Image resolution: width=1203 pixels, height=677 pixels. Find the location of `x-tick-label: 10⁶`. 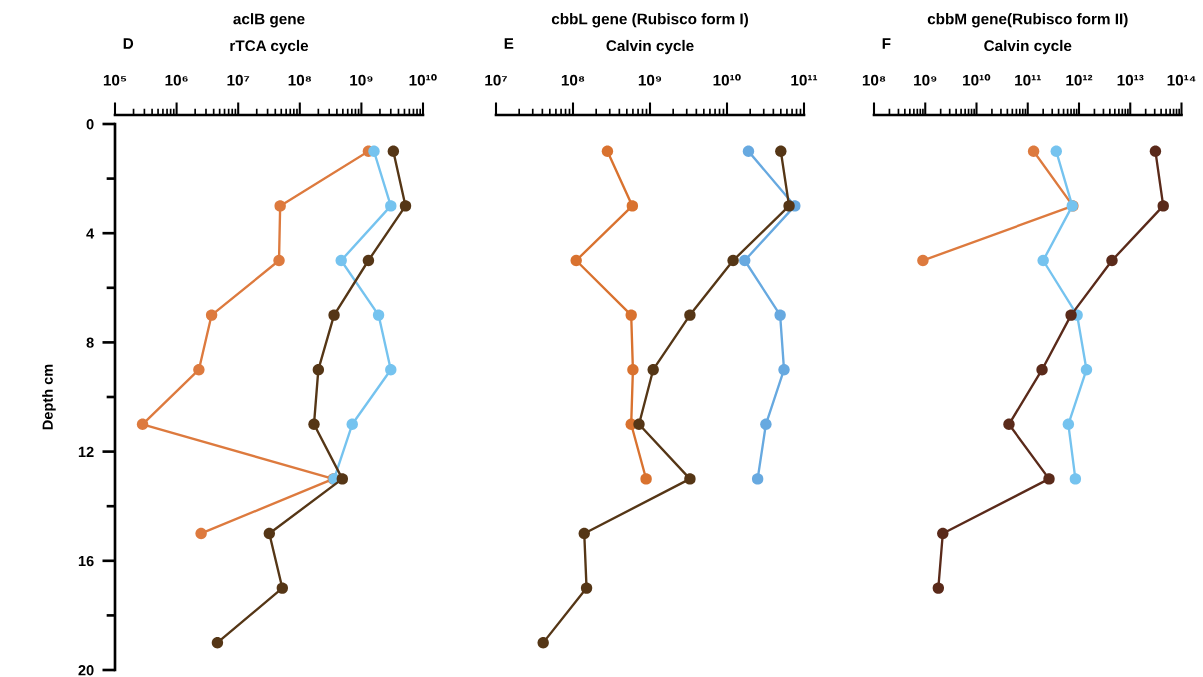

x-tick-label: 10⁶ is located at coordinates (176, 80).